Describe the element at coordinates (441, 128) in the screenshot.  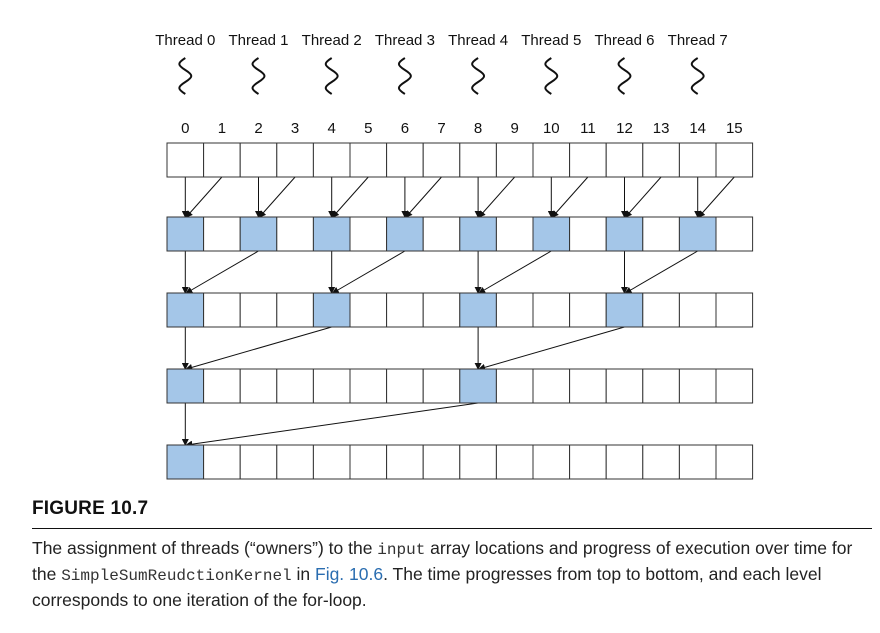
I see `index-label: 7` at that location.